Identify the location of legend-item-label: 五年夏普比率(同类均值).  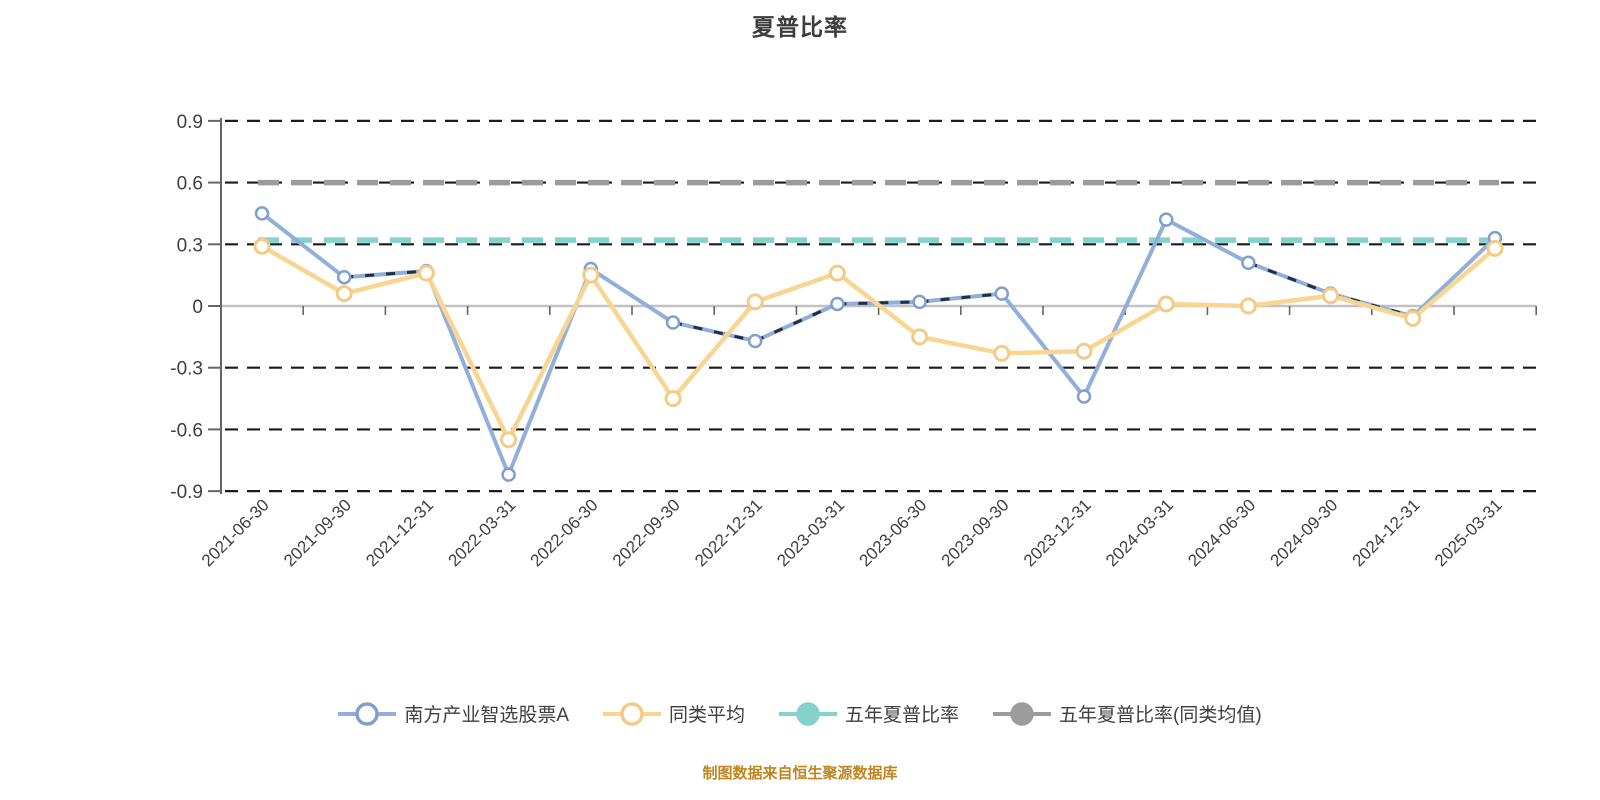
(1160, 715).